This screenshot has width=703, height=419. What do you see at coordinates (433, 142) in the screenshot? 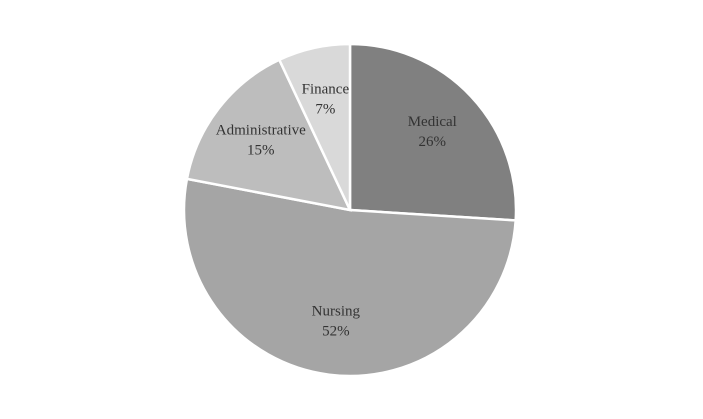
I see `slice-value-label: 26%` at bounding box center [433, 142].